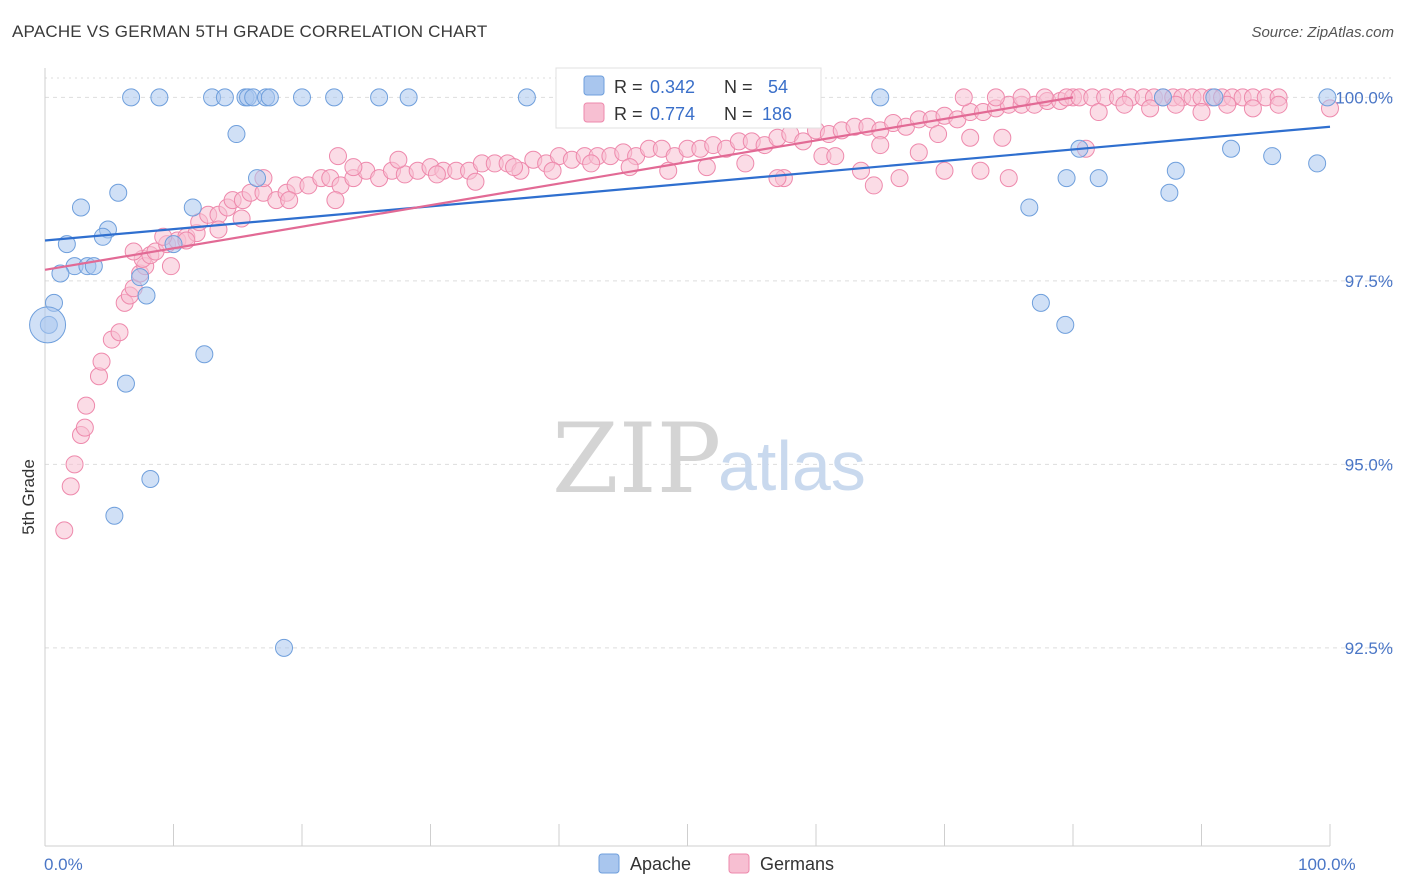 The width and height of the screenshot is (1406, 892). Describe the element at coordinates (716, 863) in the screenshot. I see `bottom-legend: Apache Germans` at that location.